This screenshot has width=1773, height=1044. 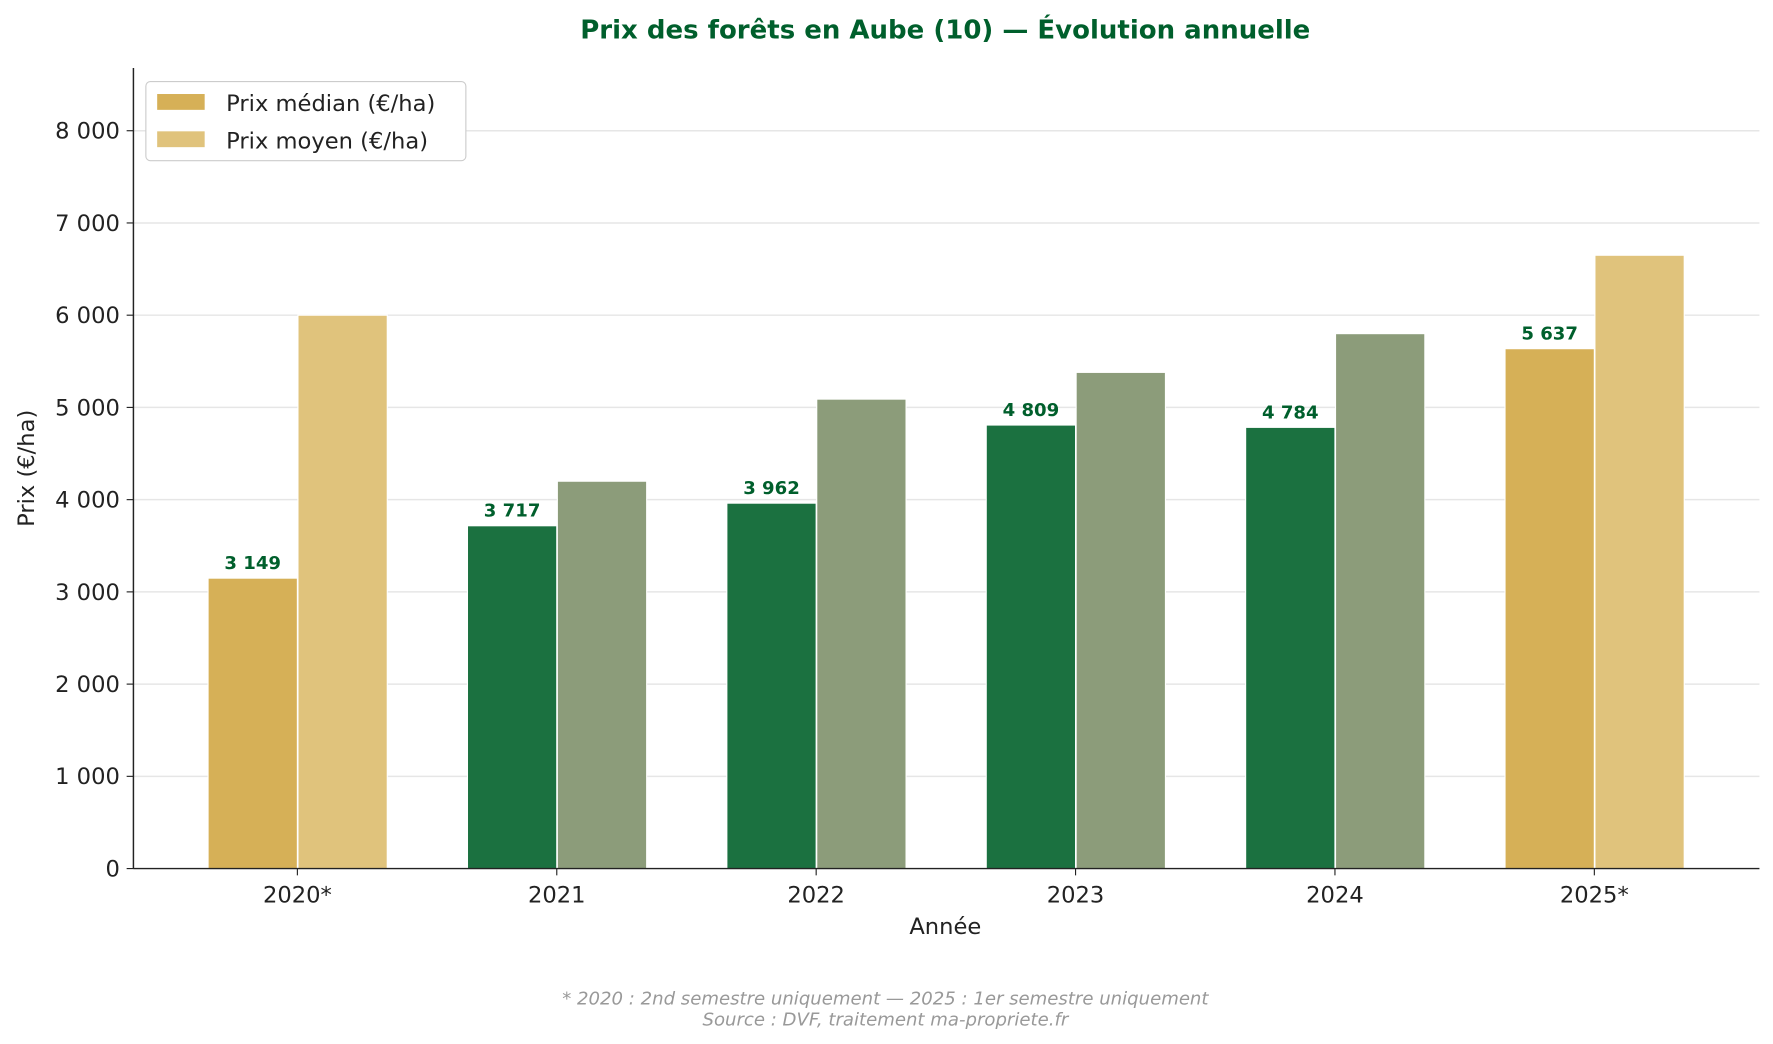 I want to click on data-label: 3 149, so click(x=252, y=563).